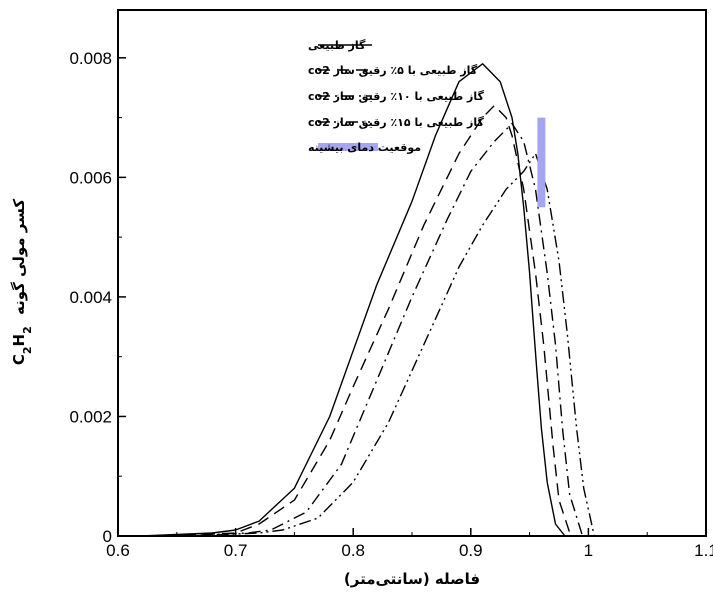 Image resolution: width=713 pixels, height=595 pixels. I want to click on legend-label-3: گاز طبیعی با ۱۰٪ رقیق ساز co2, so click(396, 96).